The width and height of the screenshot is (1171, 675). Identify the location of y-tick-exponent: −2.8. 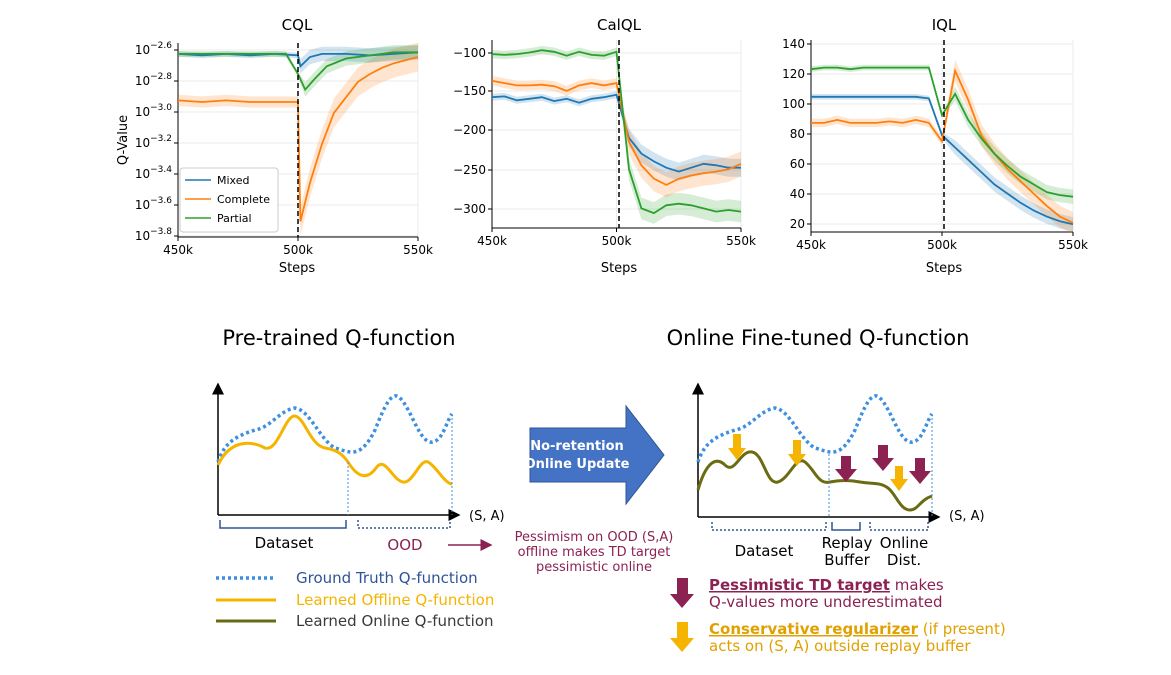
(161, 77).